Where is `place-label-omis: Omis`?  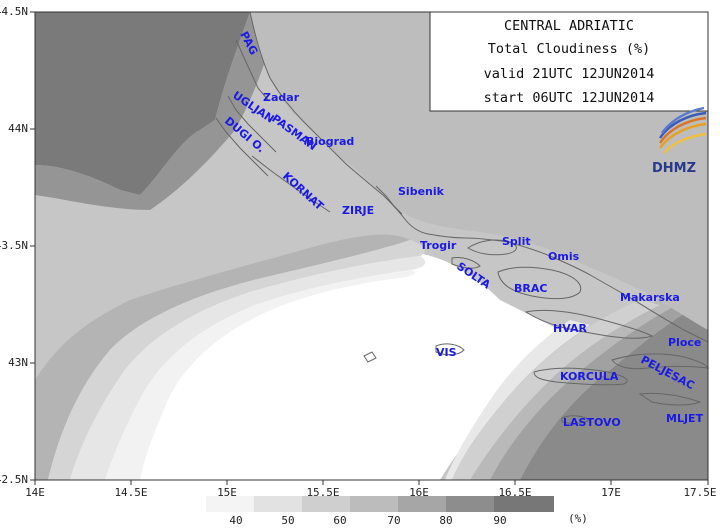
place-label-omis: Omis is located at coordinates (564, 256).